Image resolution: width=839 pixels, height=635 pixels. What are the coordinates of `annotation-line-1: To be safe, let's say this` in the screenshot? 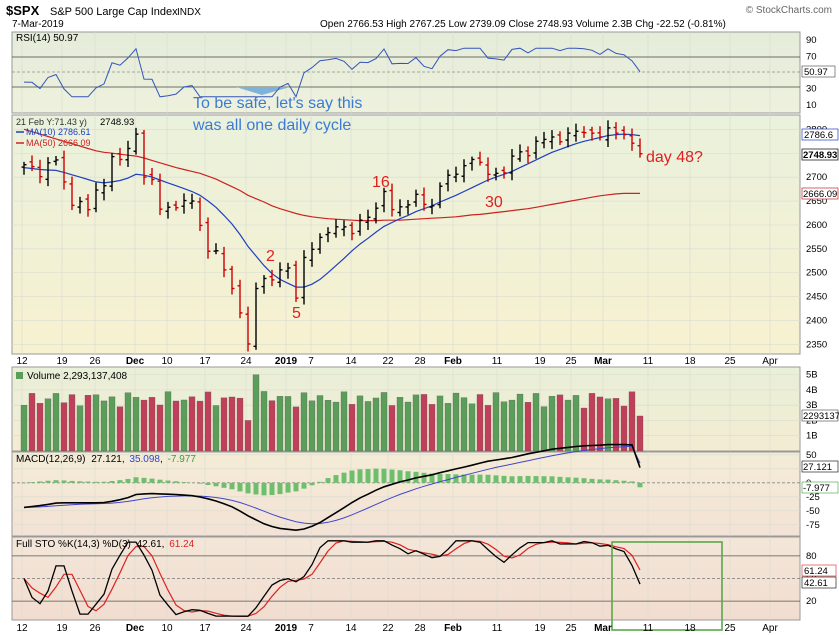 It's located at (277, 103).